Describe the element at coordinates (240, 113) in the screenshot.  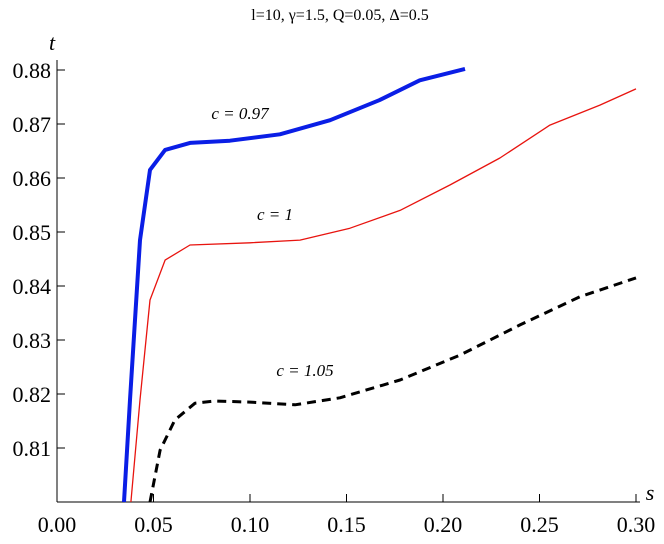
I see `annotation: c = 0.97` at that location.